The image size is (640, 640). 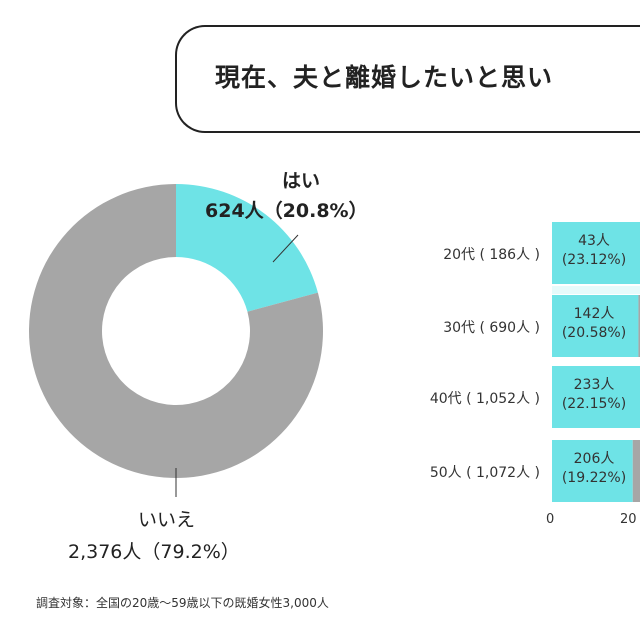 I want to click on bar-percent: (19.22%), so click(x=594, y=478).